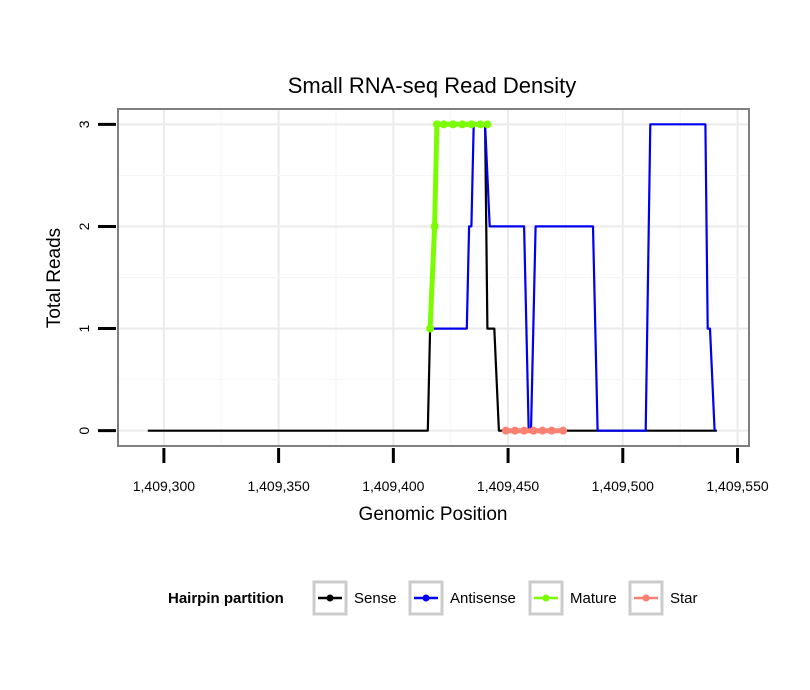  Describe the element at coordinates (459, 226) in the screenshot. I see `series-mature` at that location.